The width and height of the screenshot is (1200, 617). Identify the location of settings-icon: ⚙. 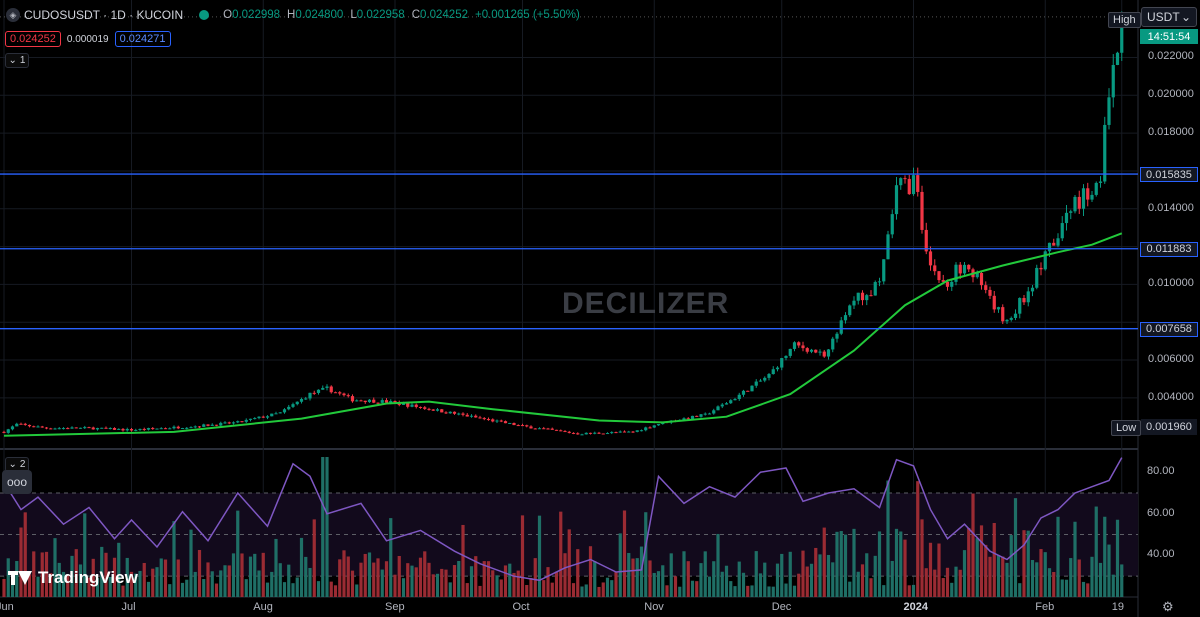
(1168, 606).